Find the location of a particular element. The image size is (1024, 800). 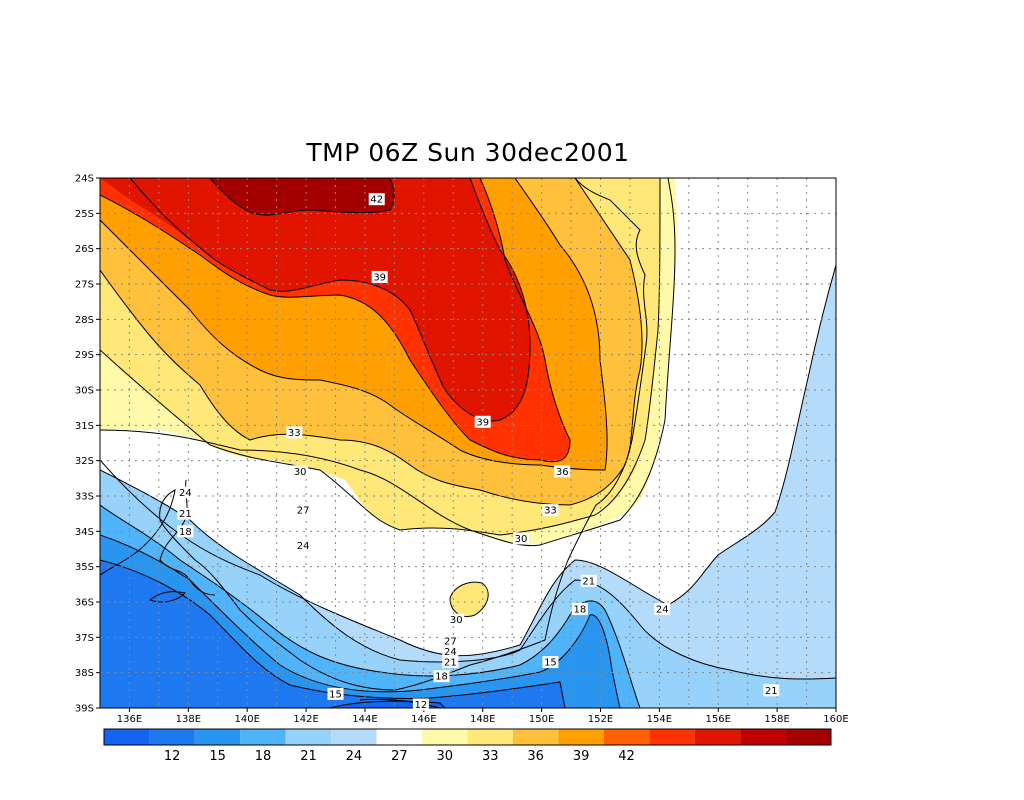

colorbar-legend: 12 15 18 21 24 27 30 33 36 39 42 is located at coordinates (467, 746).